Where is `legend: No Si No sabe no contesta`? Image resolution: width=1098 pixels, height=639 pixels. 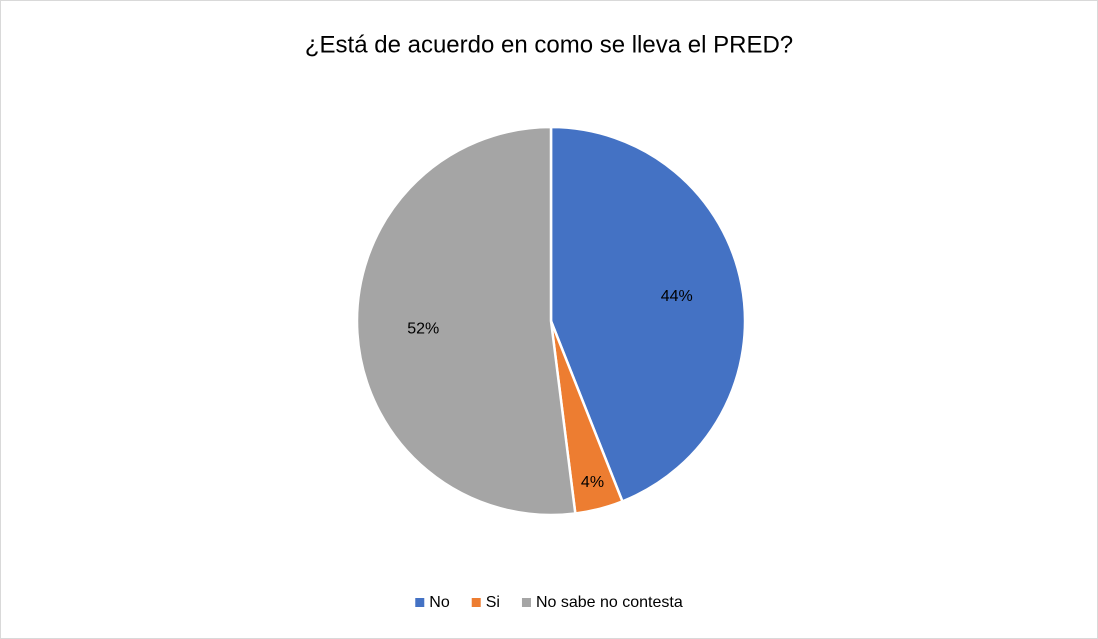
legend: No Si No sabe no contesta is located at coordinates (549, 602).